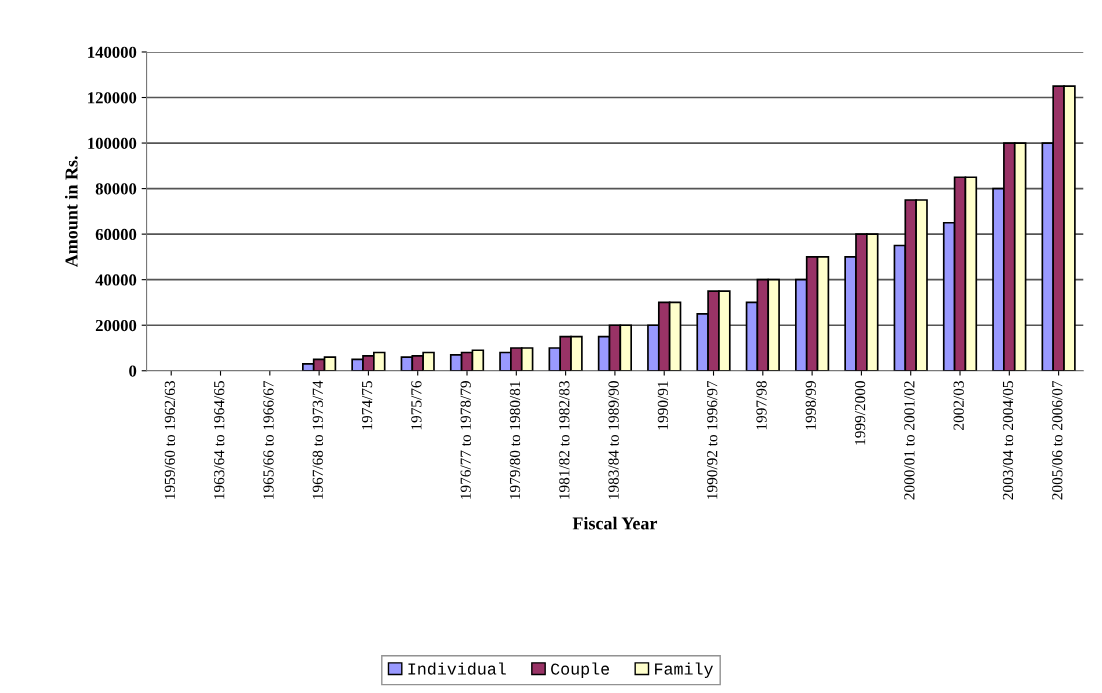  I want to click on x-tick-label: 1983/84 to 1989/90, so click(613, 440).